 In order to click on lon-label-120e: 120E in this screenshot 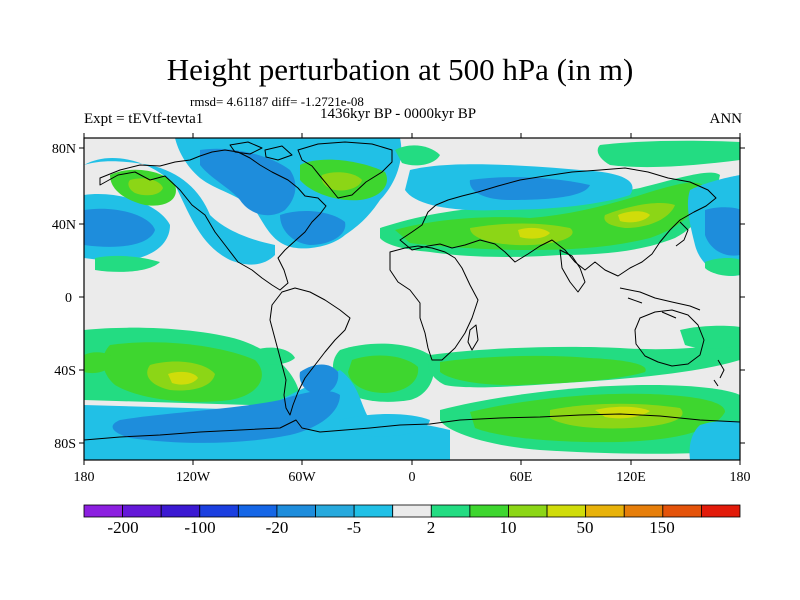, I will do `click(631, 477)`.